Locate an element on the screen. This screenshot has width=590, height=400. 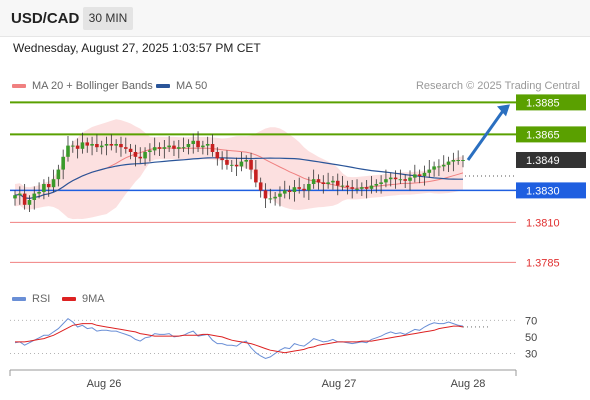
level-label: 1.3849 is located at coordinates (543, 161).